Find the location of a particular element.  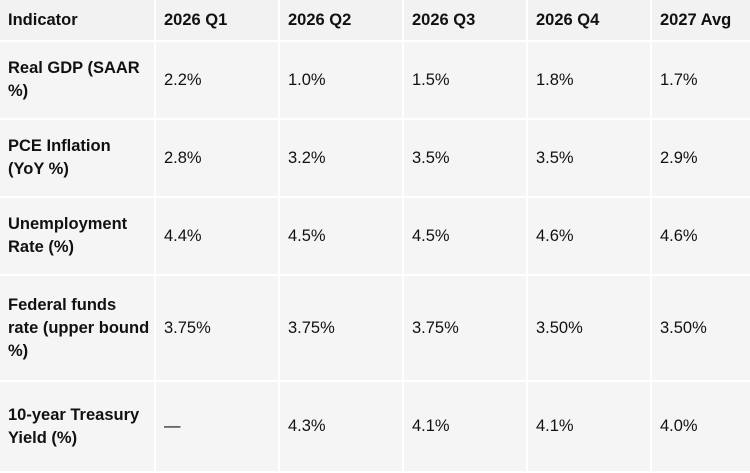

table-cell: 1.5% is located at coordinates (465, 80).